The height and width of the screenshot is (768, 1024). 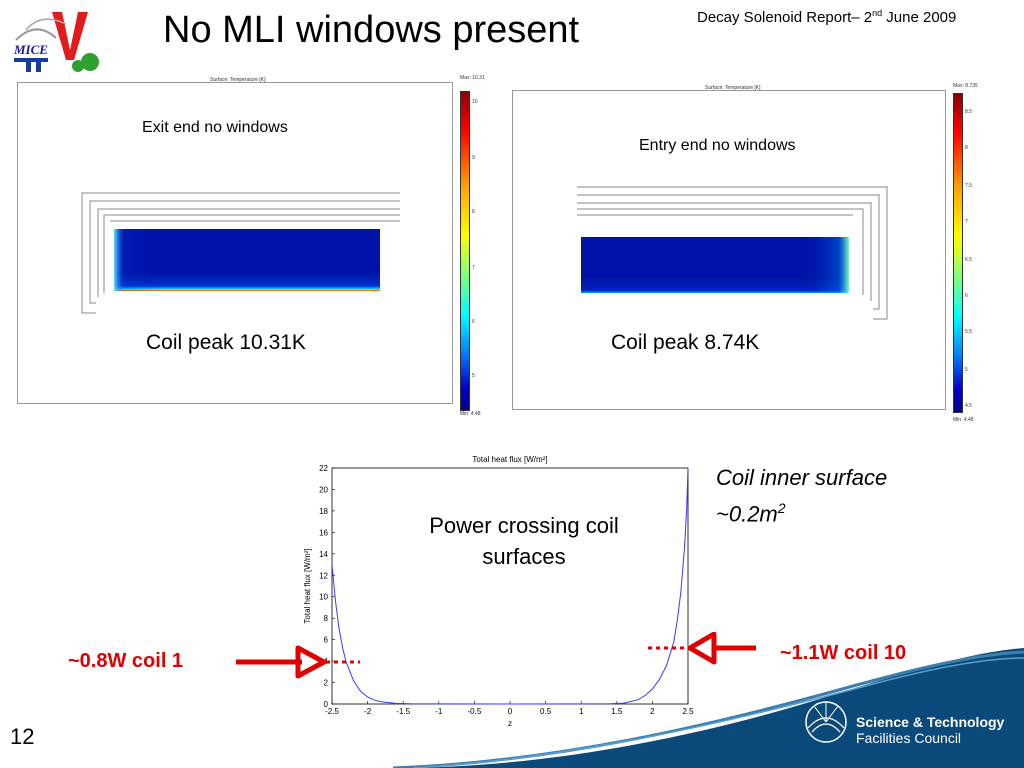 What do you see at coordinates (473, 212) in the screenshot?
I see `left-cbar-tick: 8` at bounding box center [473, 212].